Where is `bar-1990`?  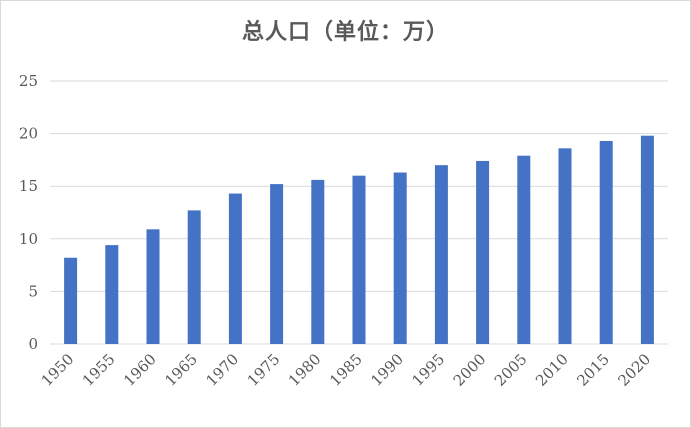
bar-1990 is located at coordinates (400, 258).